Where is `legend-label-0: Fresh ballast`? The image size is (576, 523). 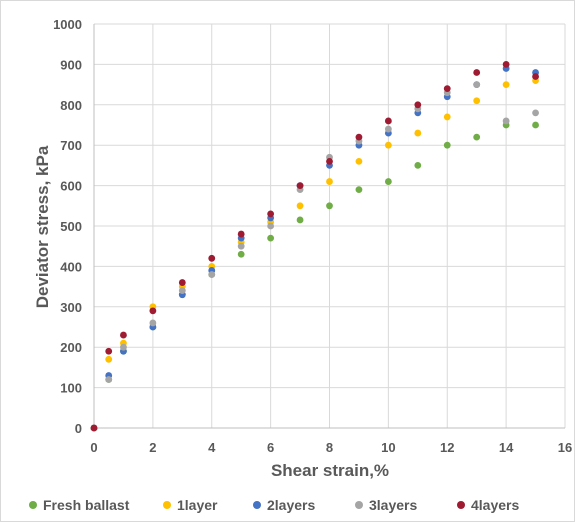 legend-label-0: Fresh ballast is located at coordinates (86, 505).